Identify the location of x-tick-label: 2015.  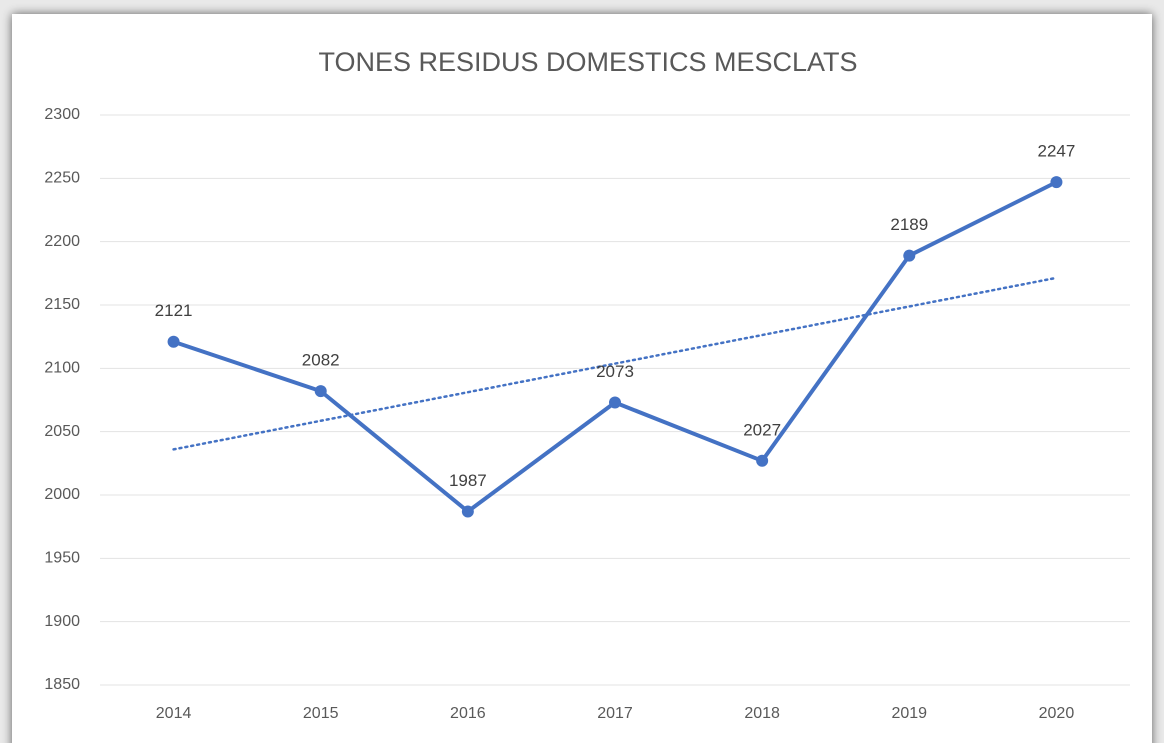
(321, 713).